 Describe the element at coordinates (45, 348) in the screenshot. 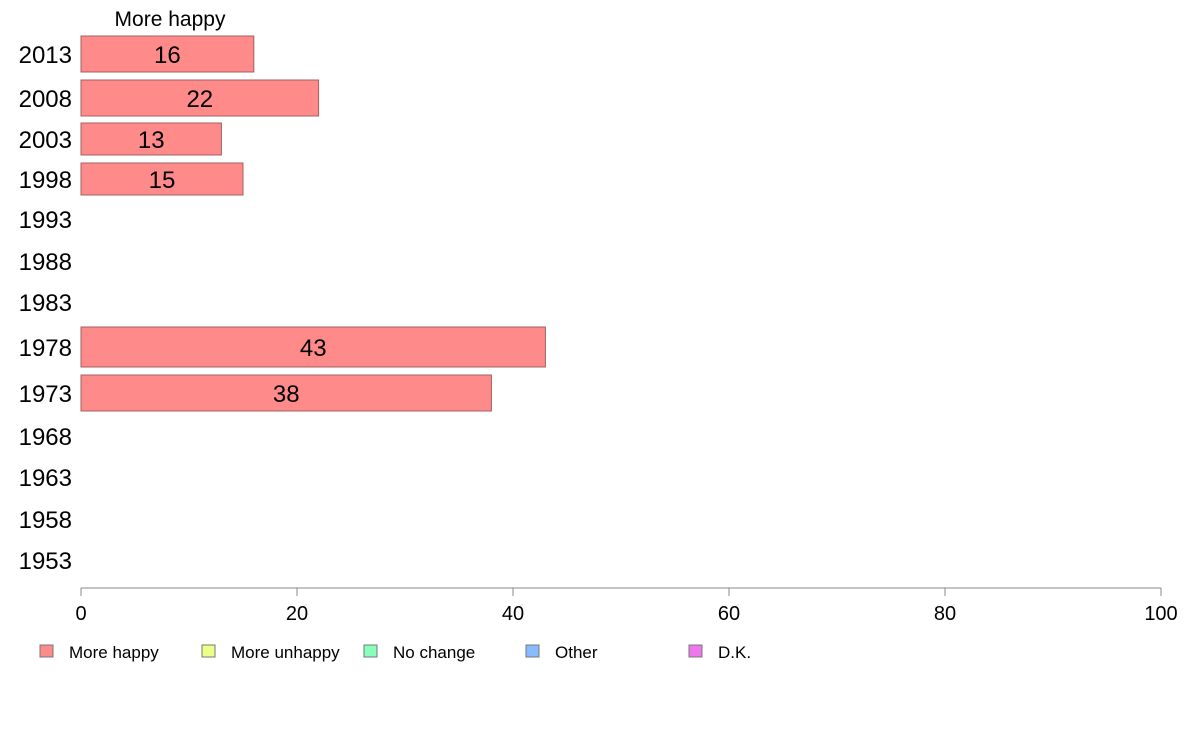

I see `y-tick-label: 1978` at that location.